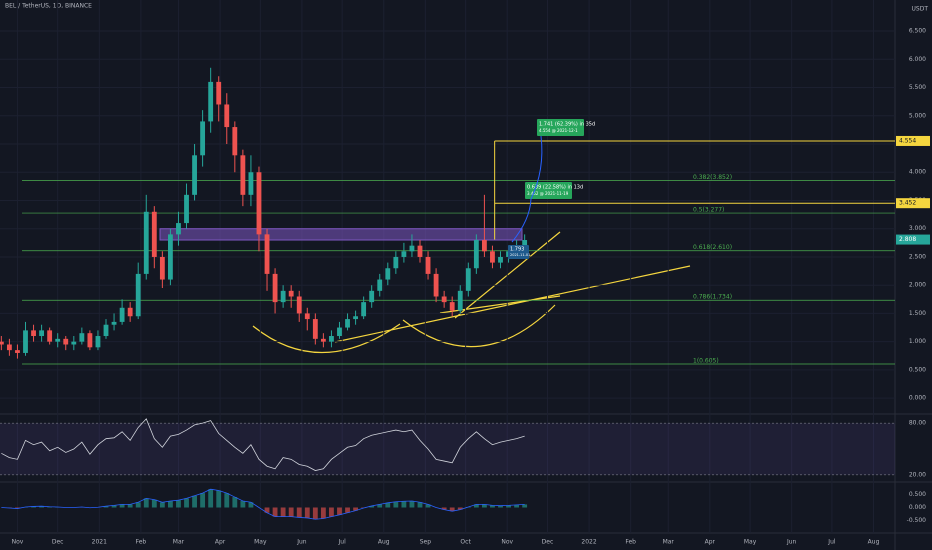 This screenshot has width=932, height=550. Describe the element at coordinates (917, 115) in the screenshot. I see `y-tick-label: 5.000` at that location.